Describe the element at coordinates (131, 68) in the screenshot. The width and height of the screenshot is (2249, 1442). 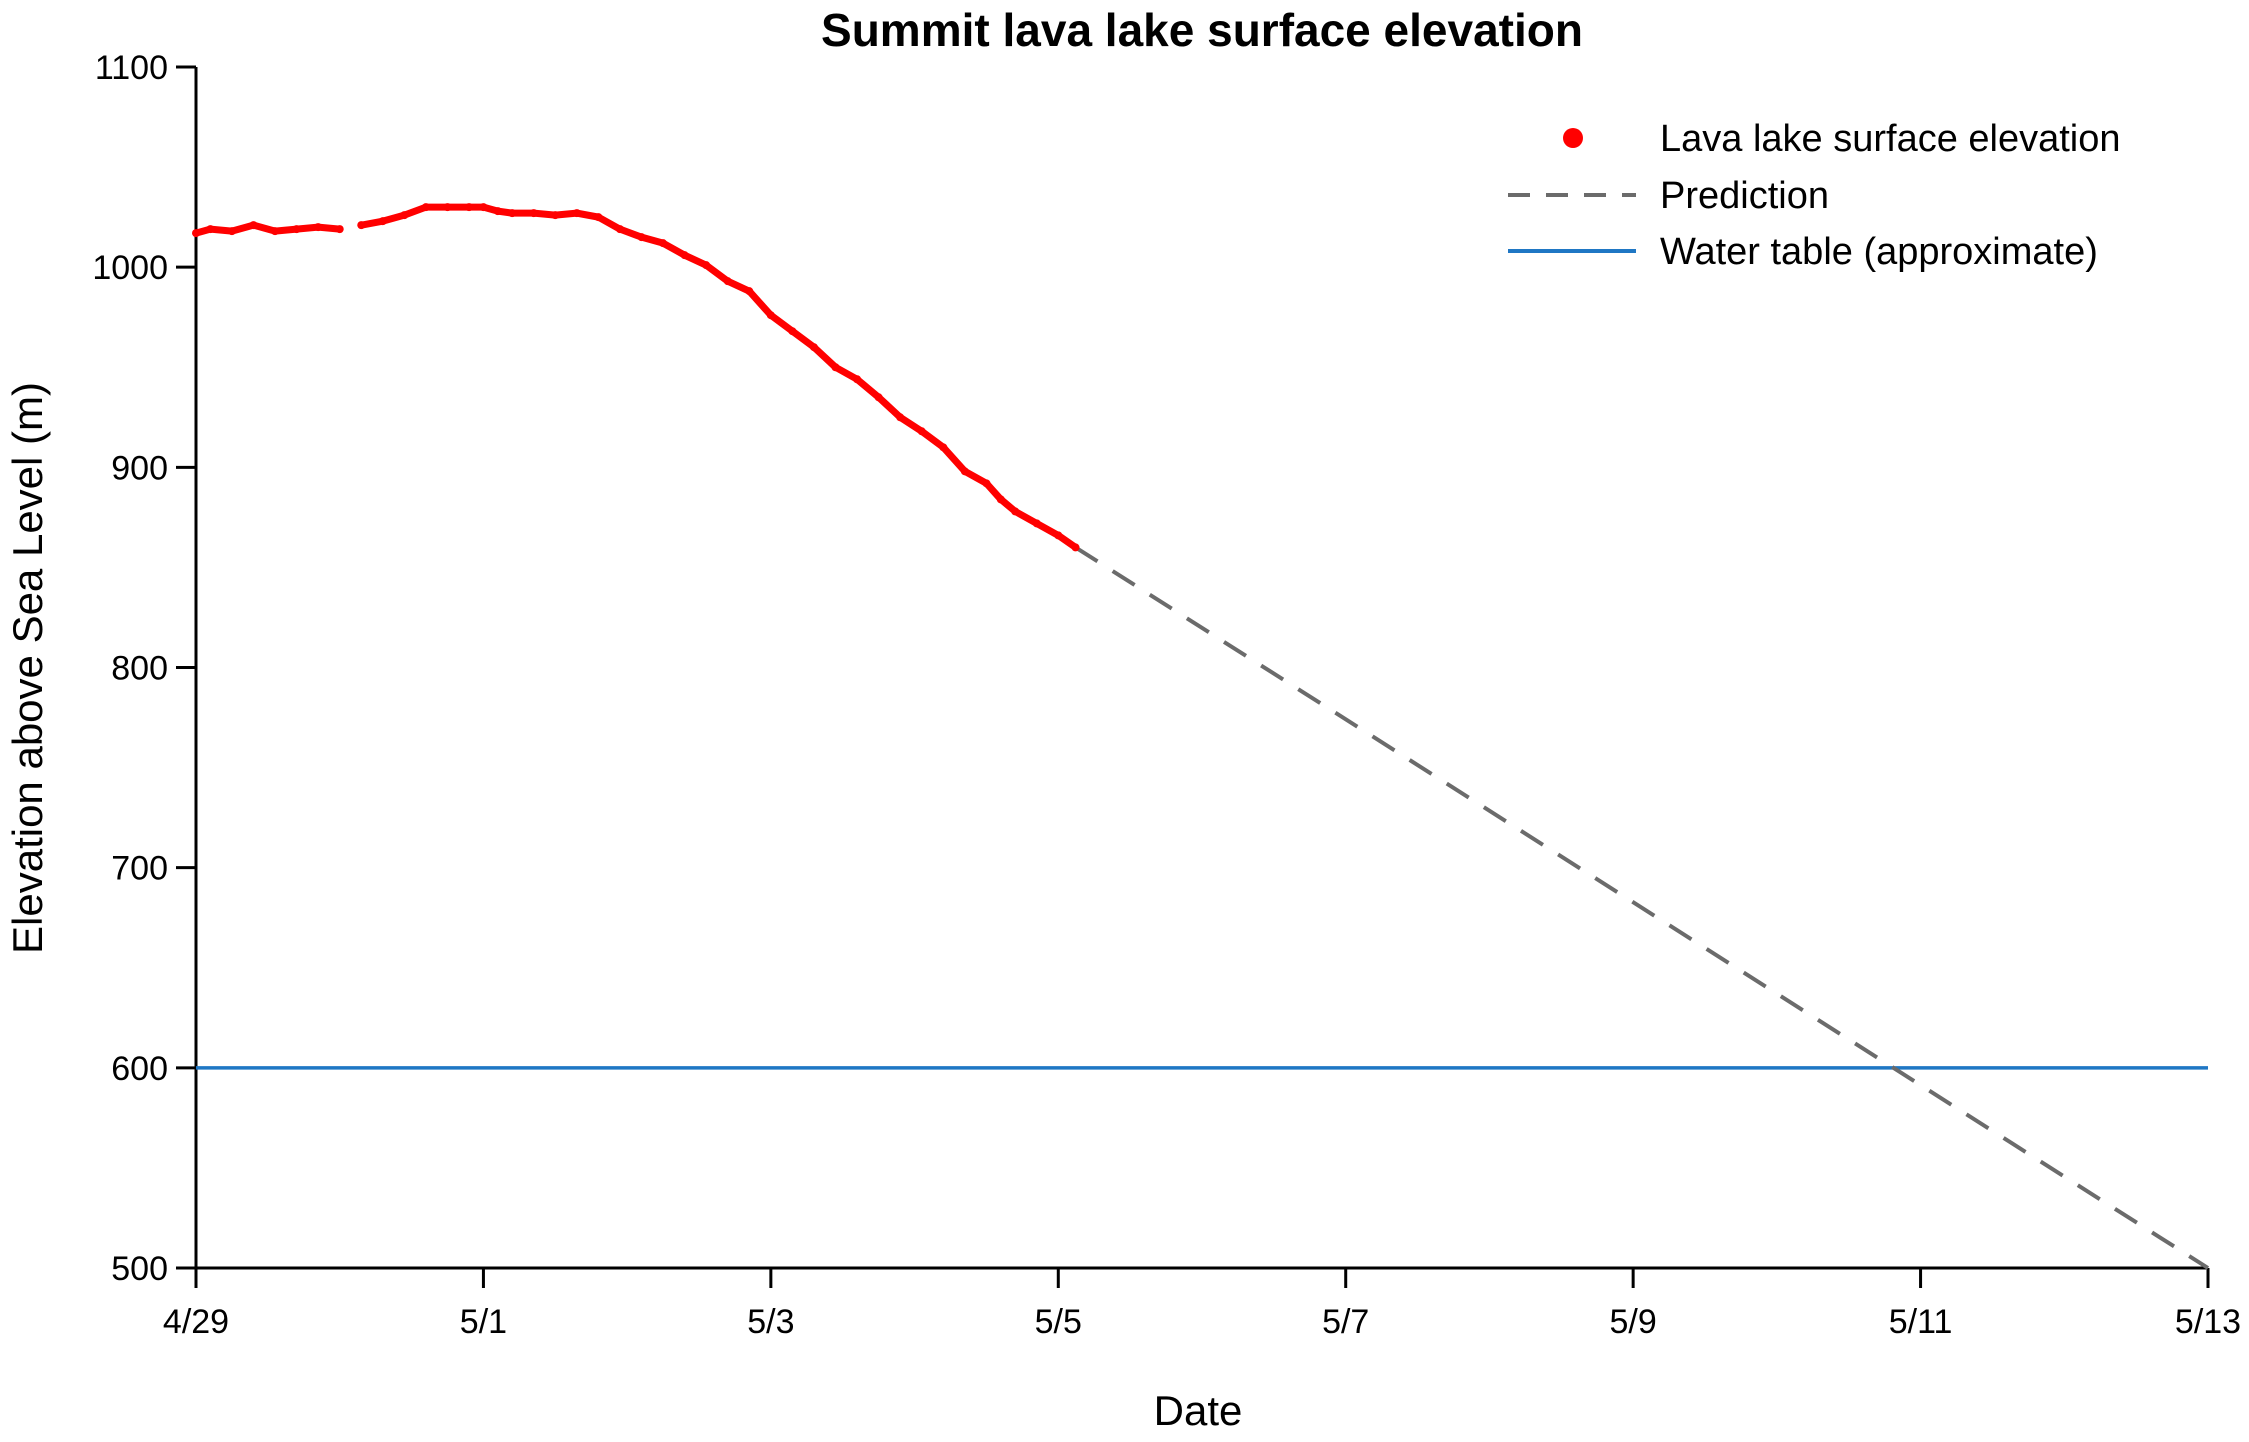
I see `y-tick-label: 1100` at that location.